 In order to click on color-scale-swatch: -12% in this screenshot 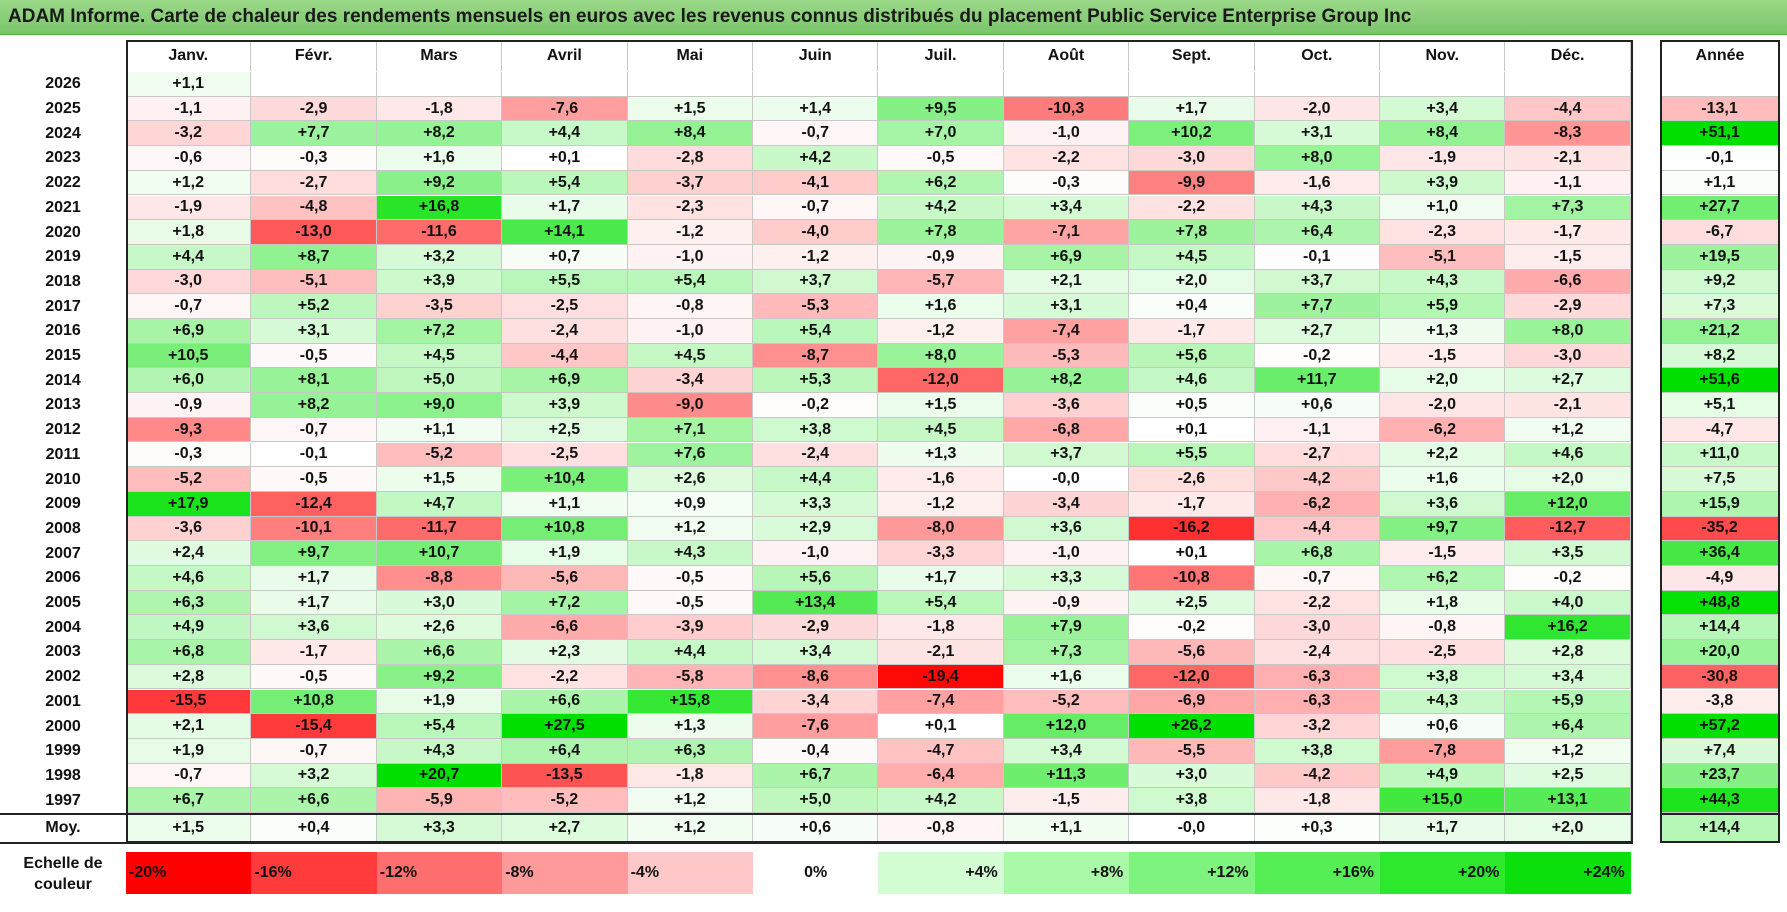, I will do `click(439, 873)`.